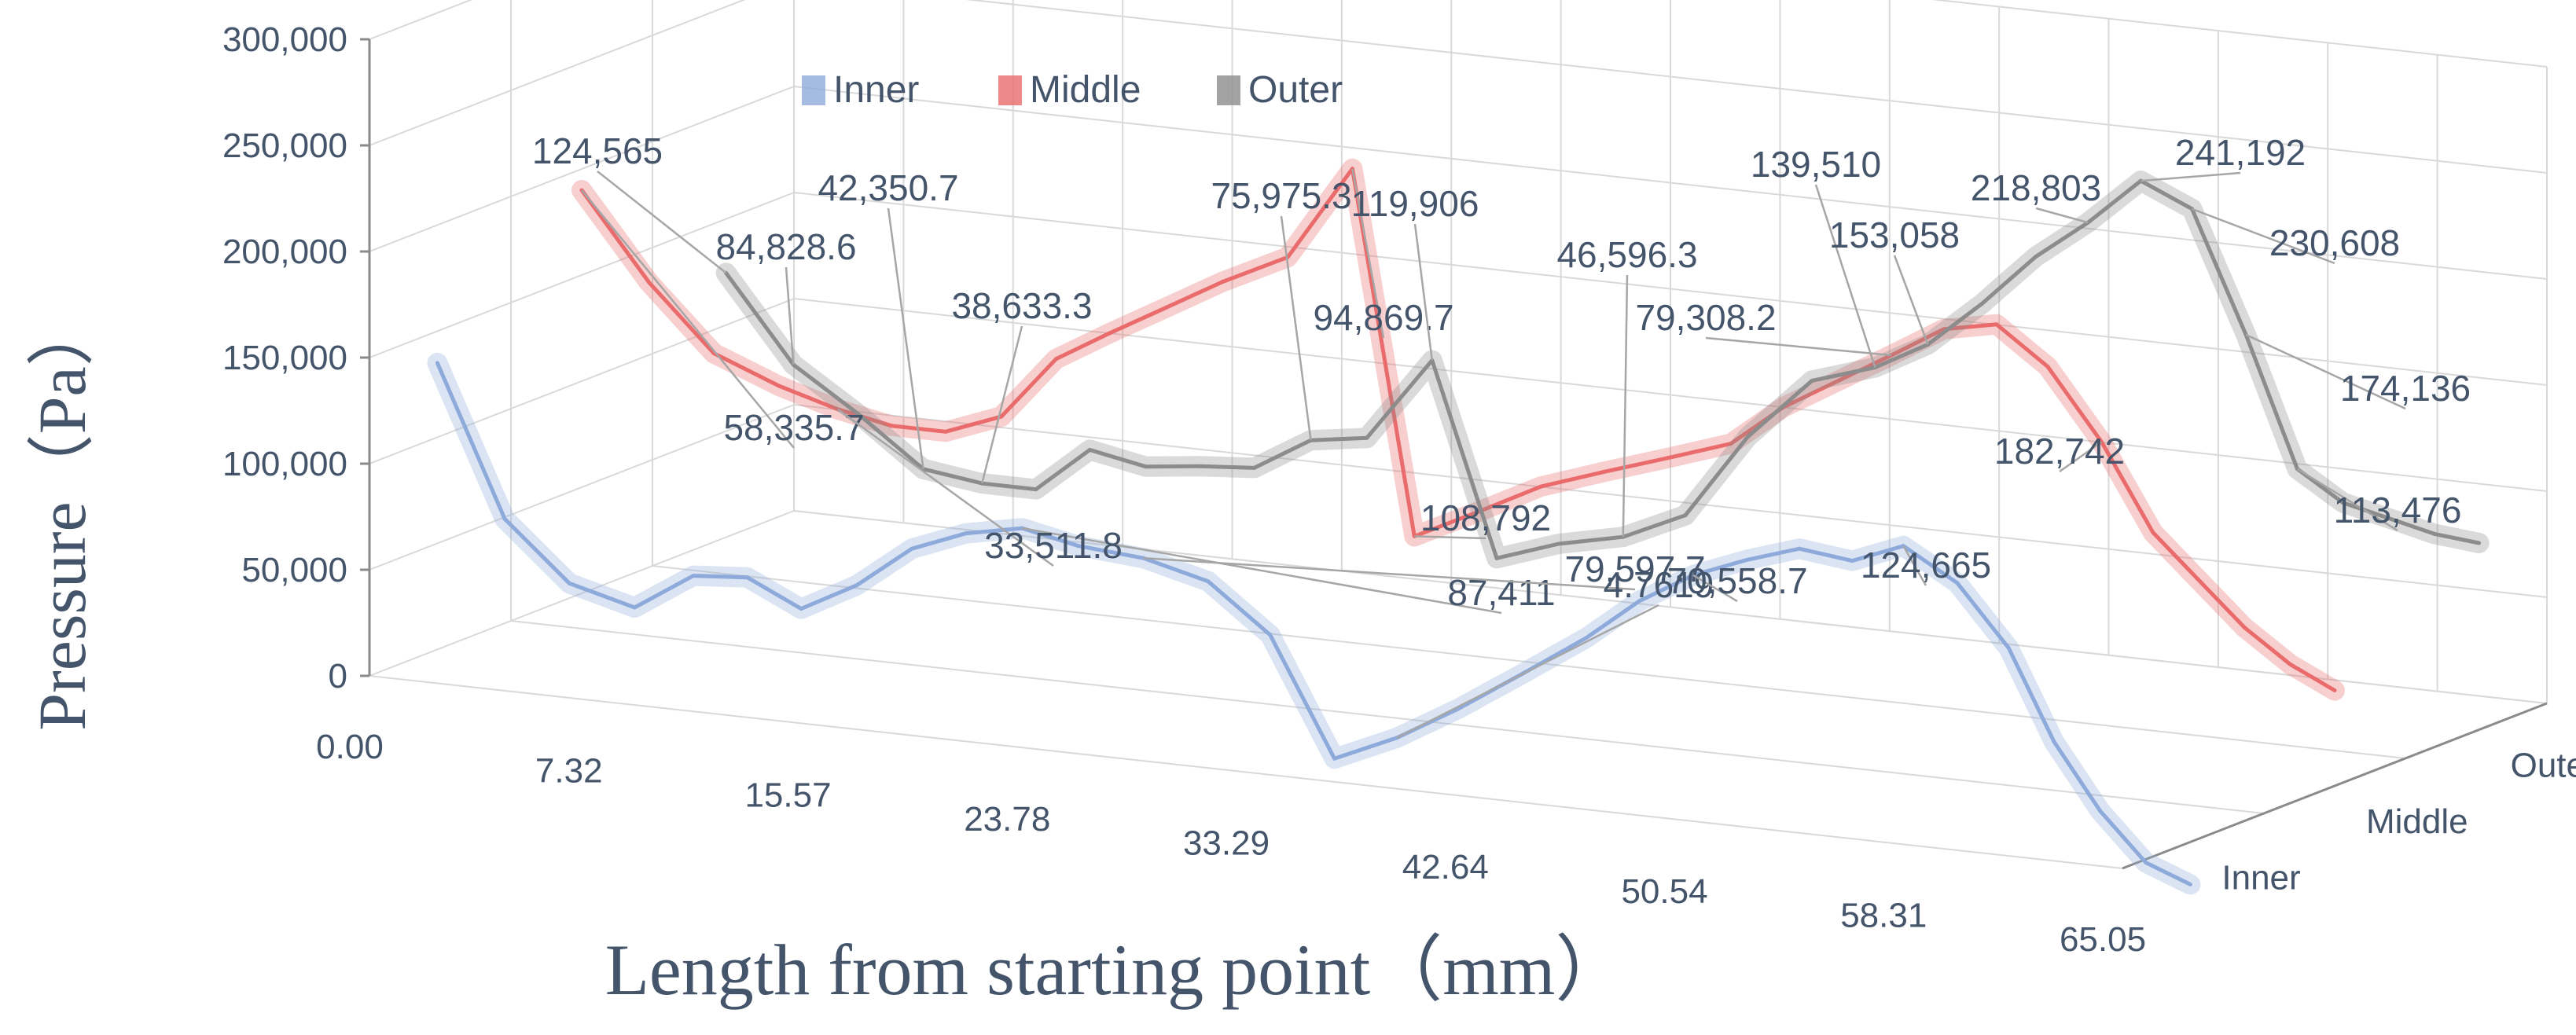  I want to click on y-tick-label: 100,000, so click(284, 464).